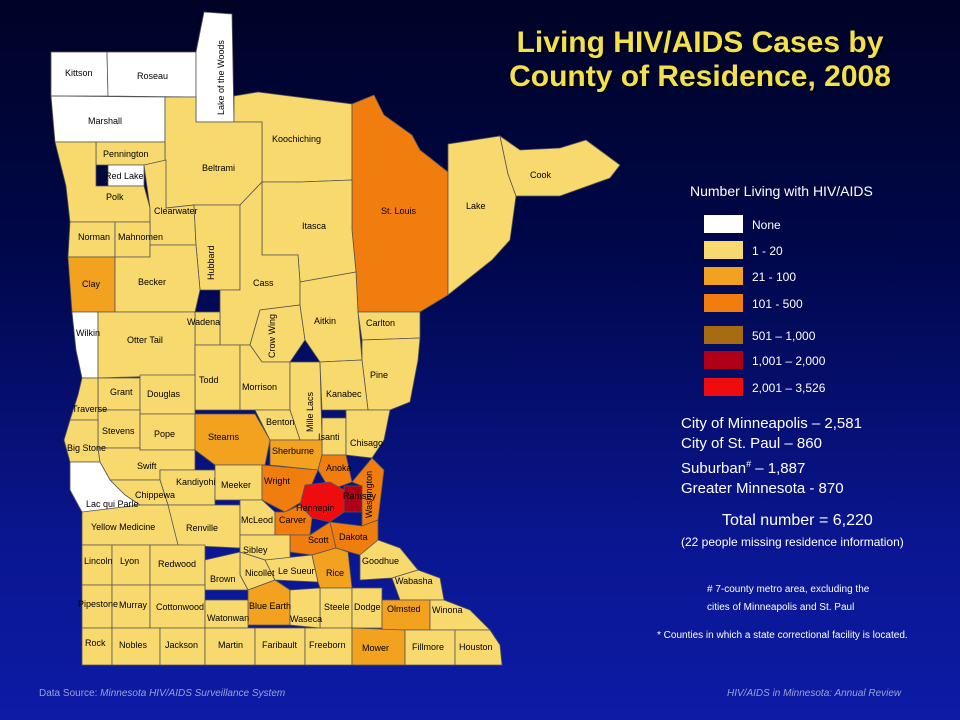  Describe the element at coordinates (180, 607) in the screenshot. I see `county-label-cottonwood: Cottonwood` at that location.